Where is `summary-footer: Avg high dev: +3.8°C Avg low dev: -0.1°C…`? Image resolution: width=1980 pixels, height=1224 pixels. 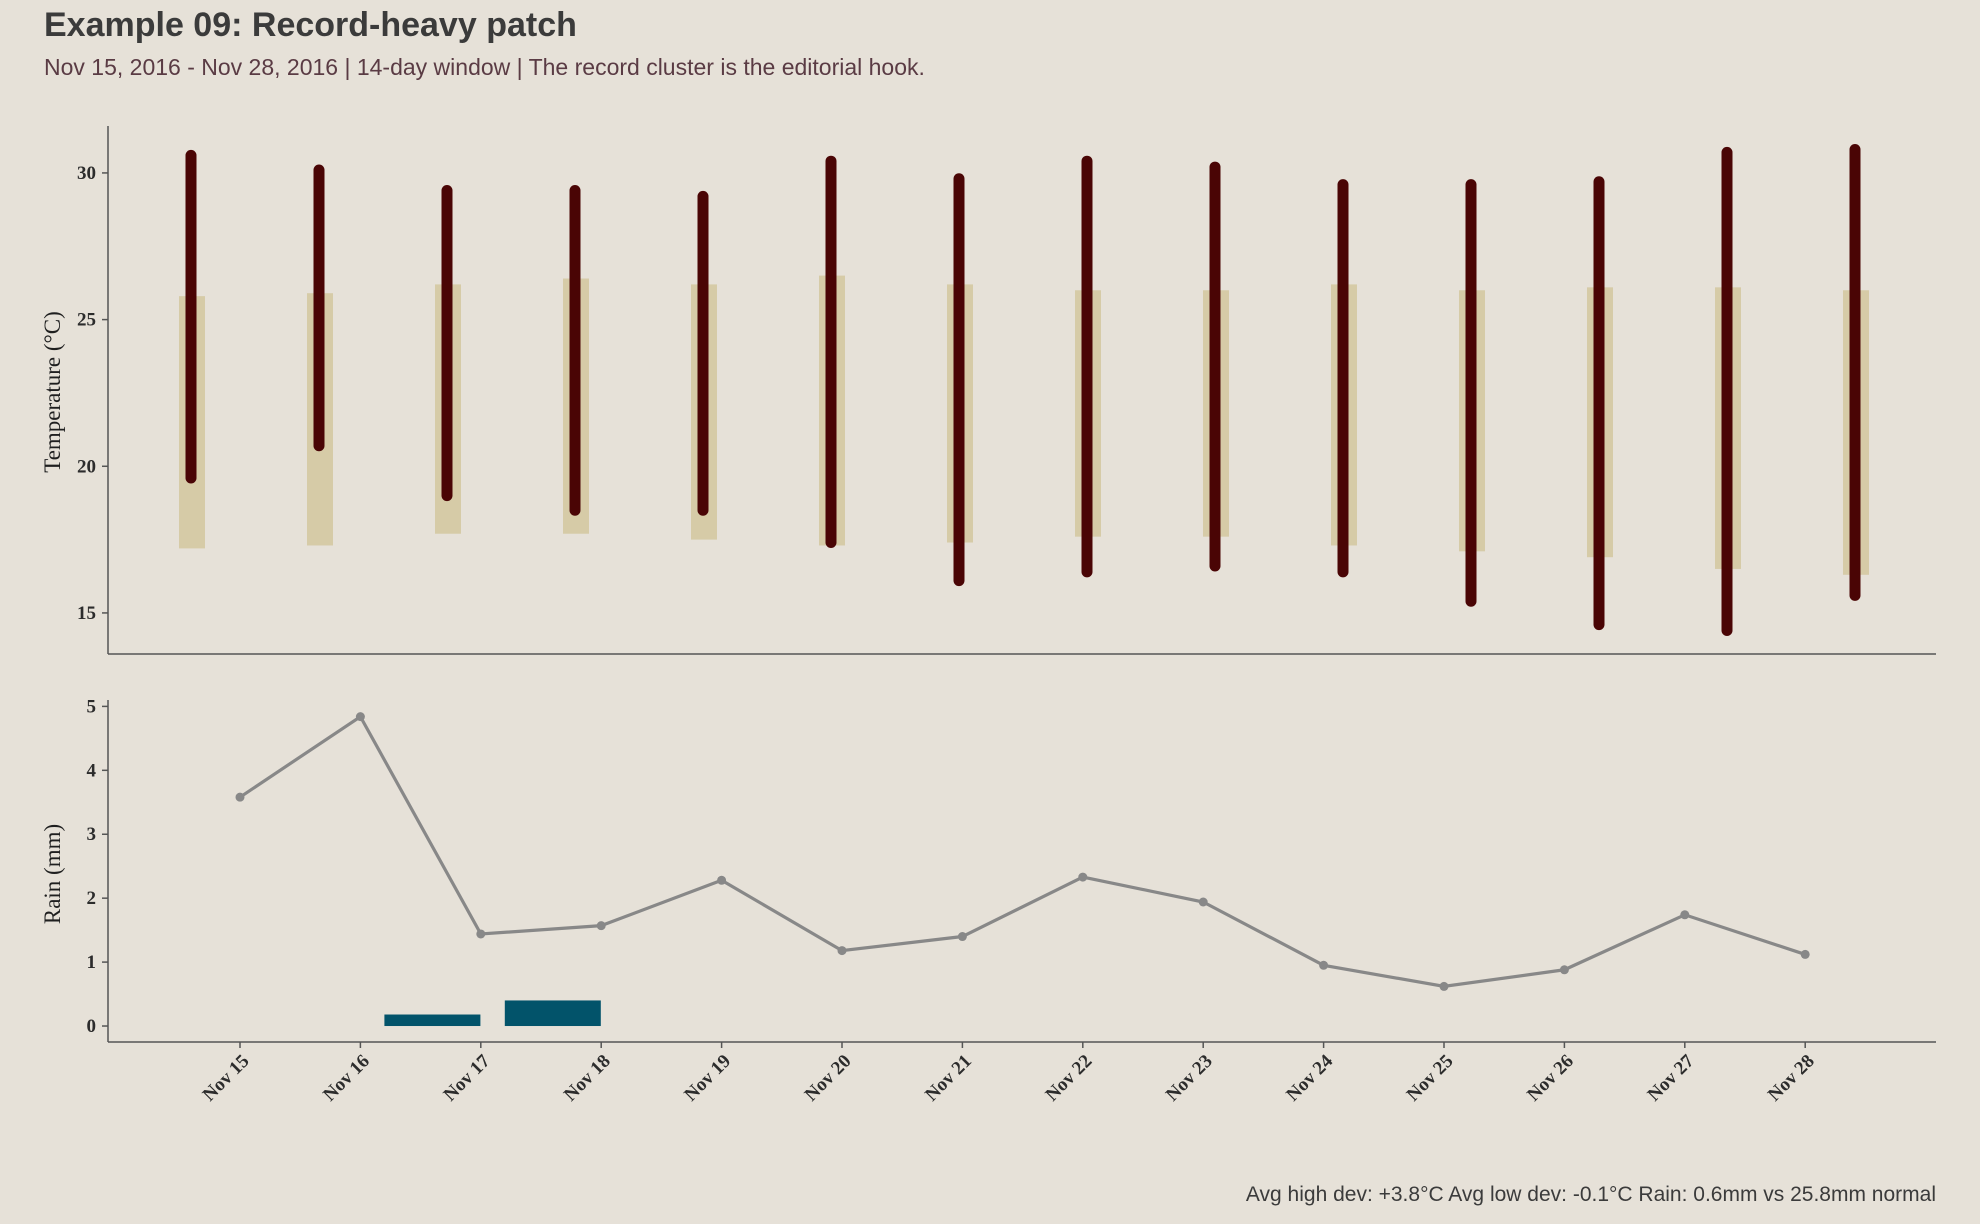
summary-footer: Avg high dev: +3.8°C Avg low dev: -0.1°C… is located at coordinates (1590, 1194).